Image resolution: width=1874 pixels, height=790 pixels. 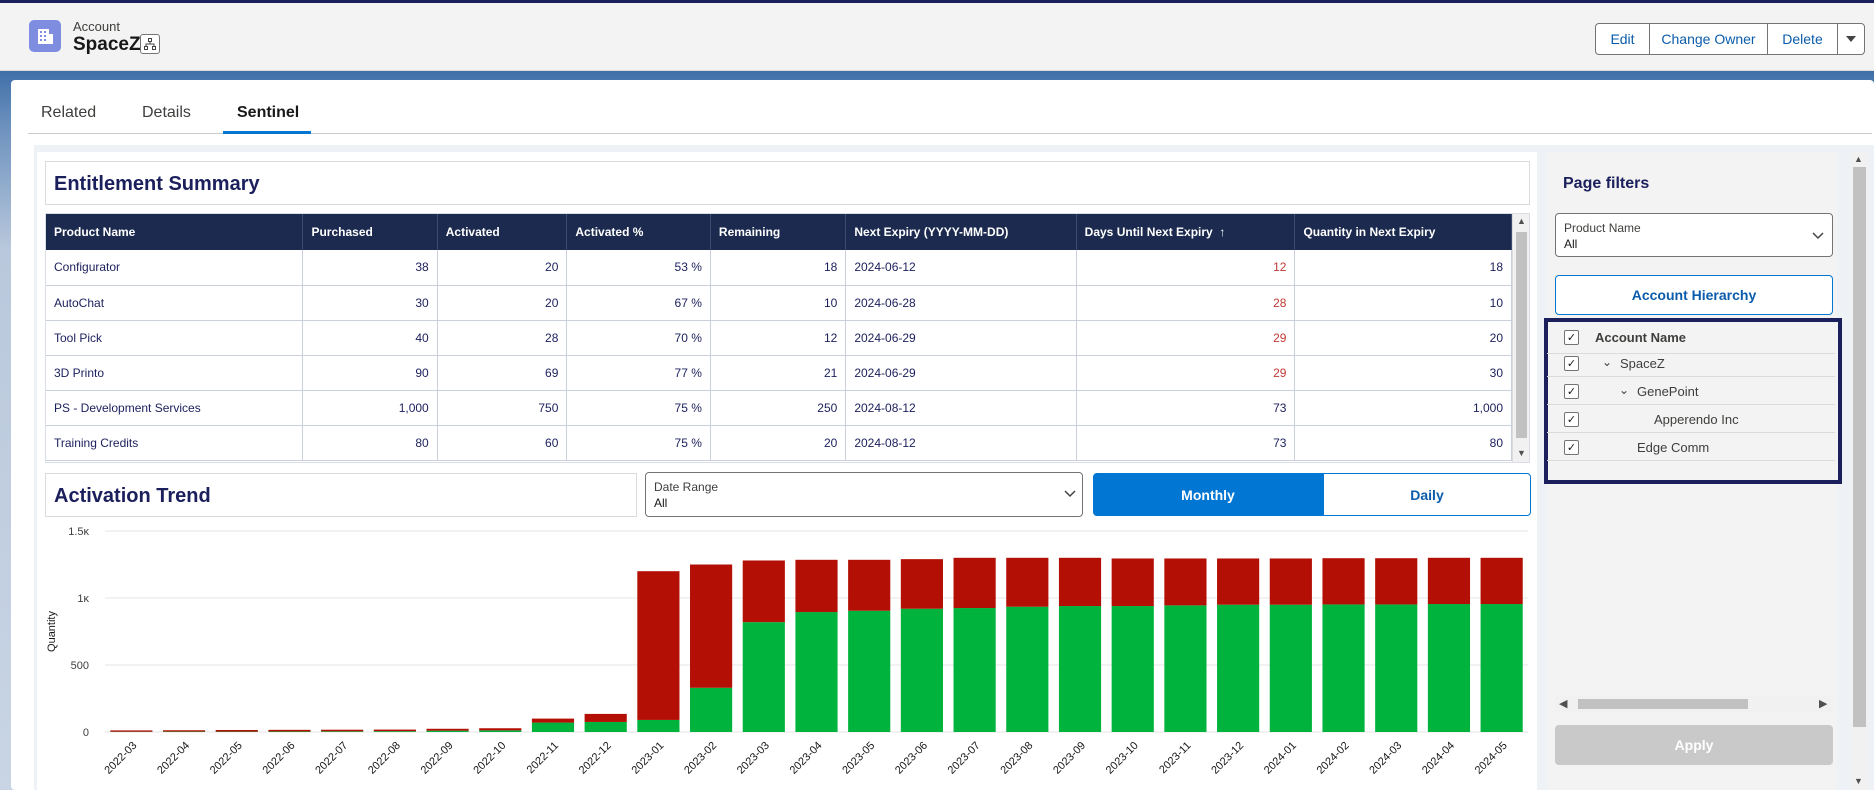 What do you see at coordinates (1691, 419) in the screenshot?
I see `tree-row: ✓ Apperendo Inc` at bounding box center [1691, 419].